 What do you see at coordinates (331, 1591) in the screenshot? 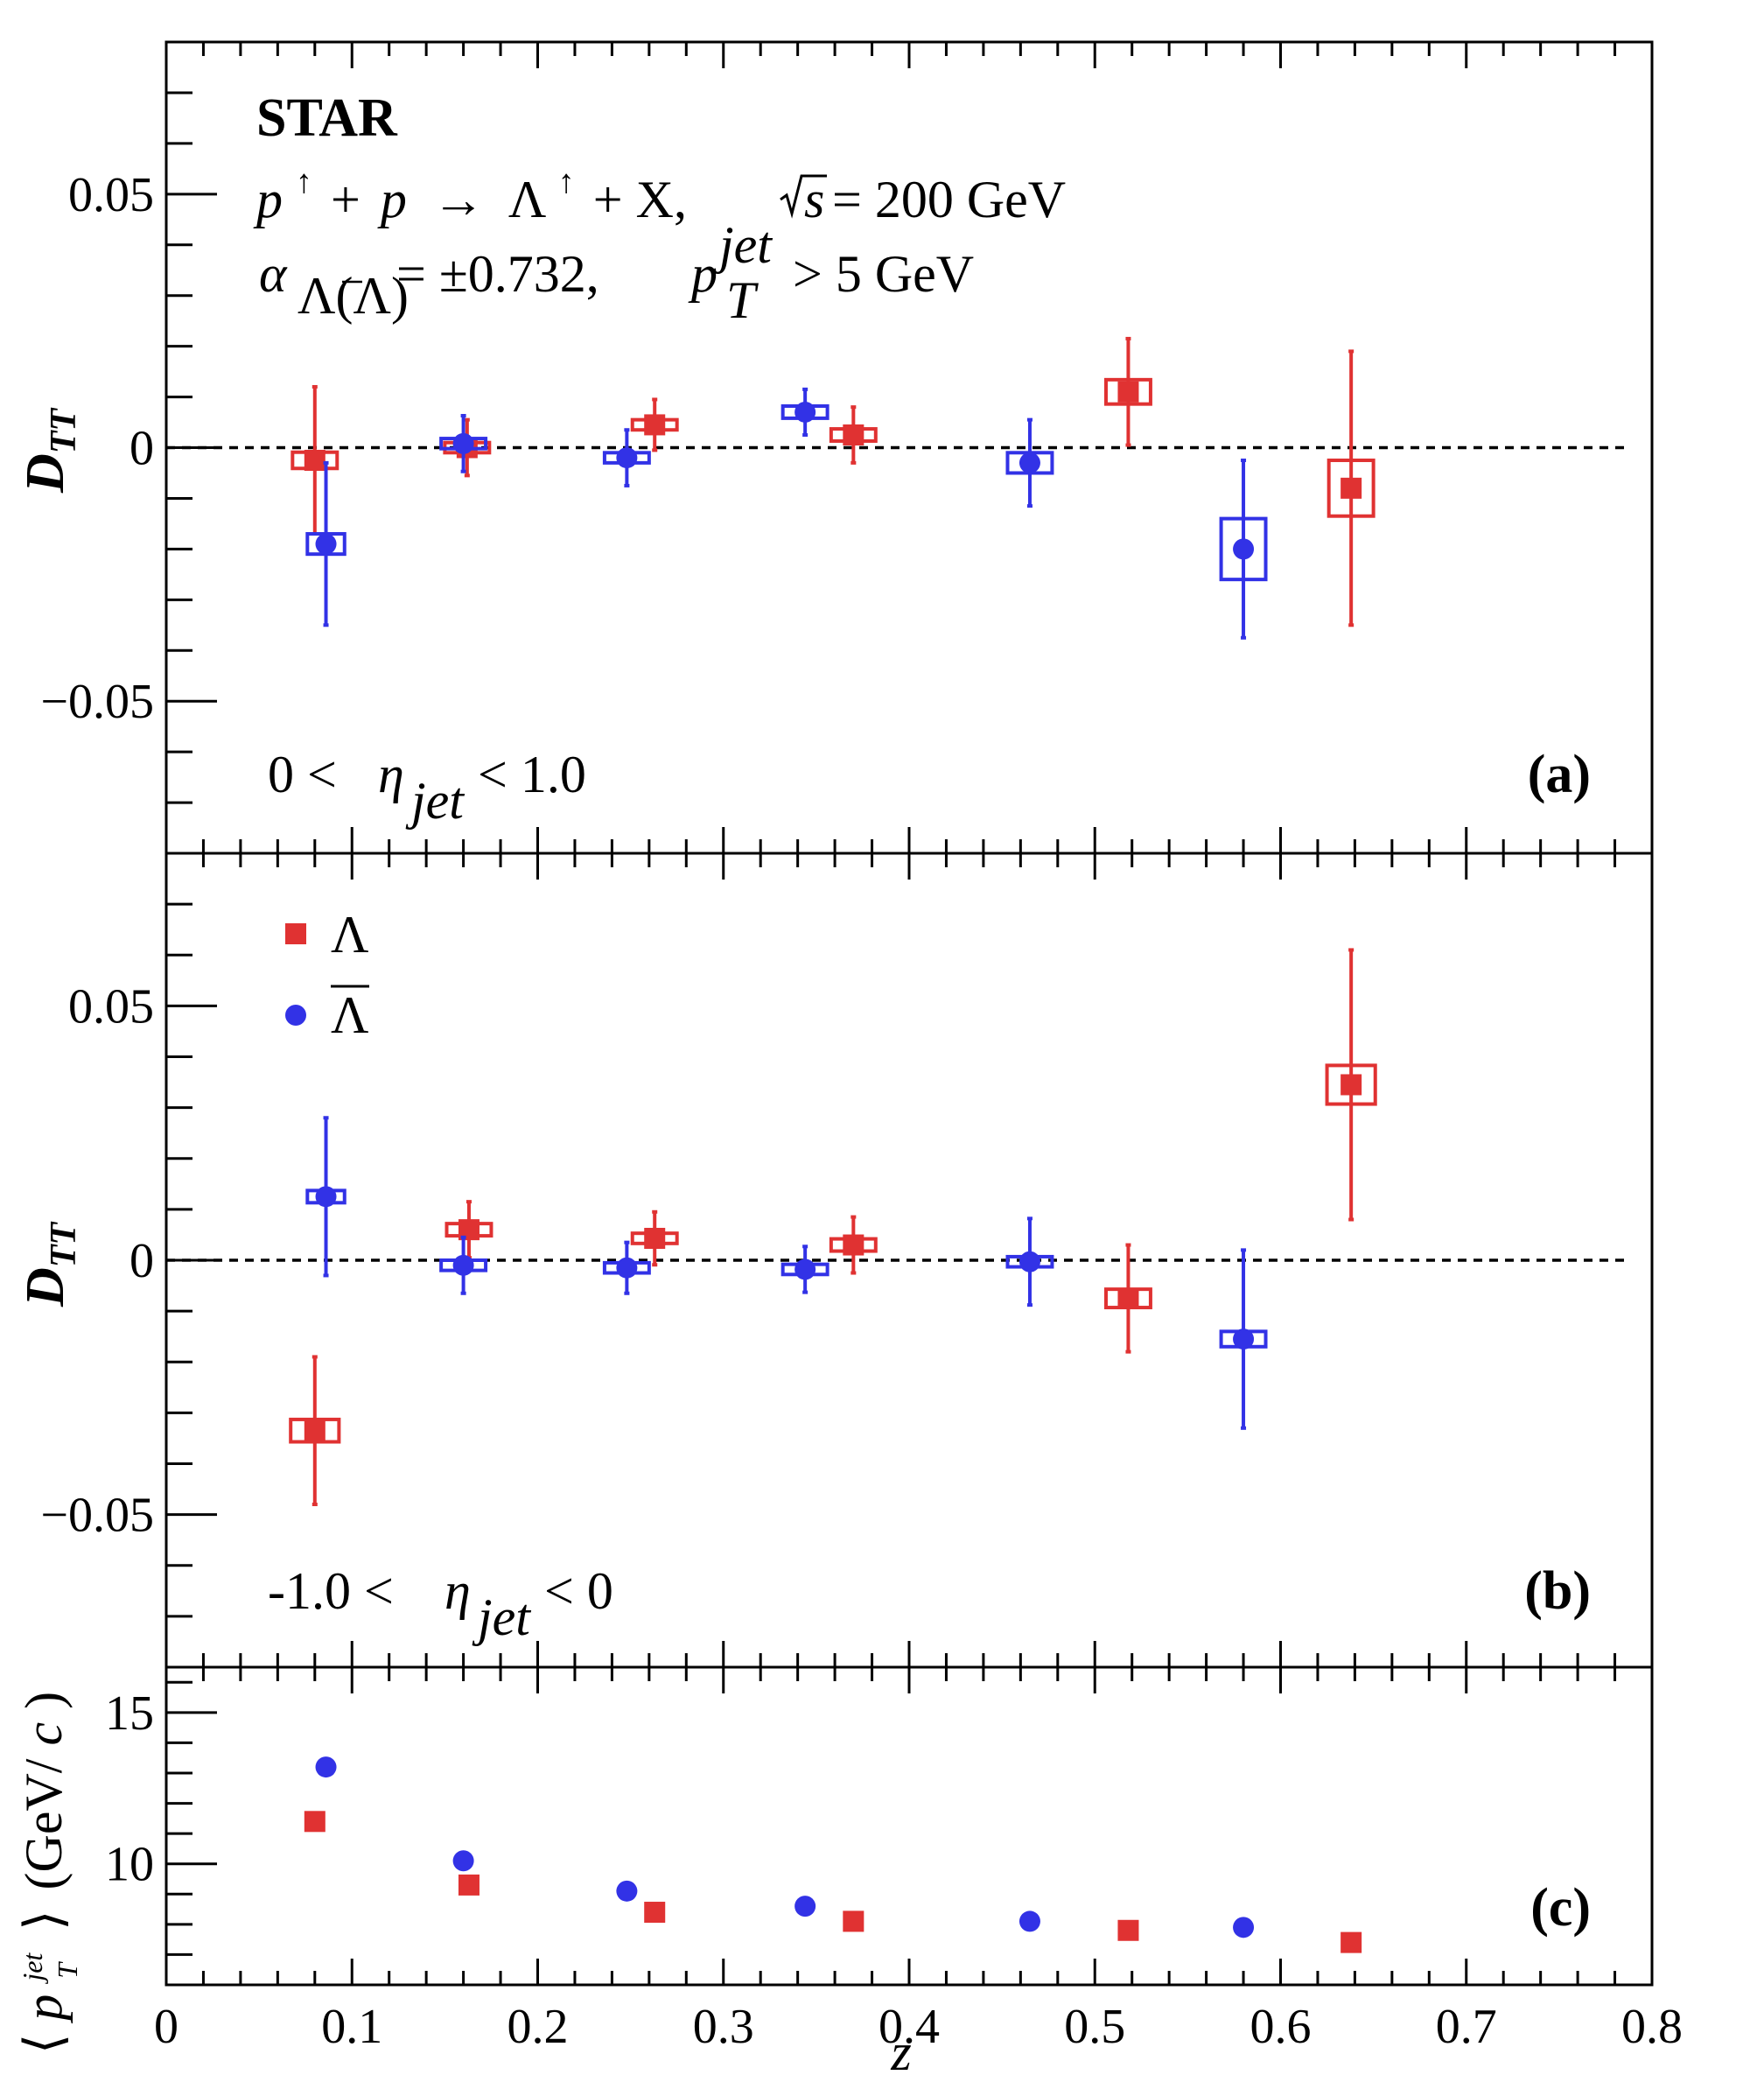
I see `svg-text: -1.0 <` at bounding box center [331, 1591].